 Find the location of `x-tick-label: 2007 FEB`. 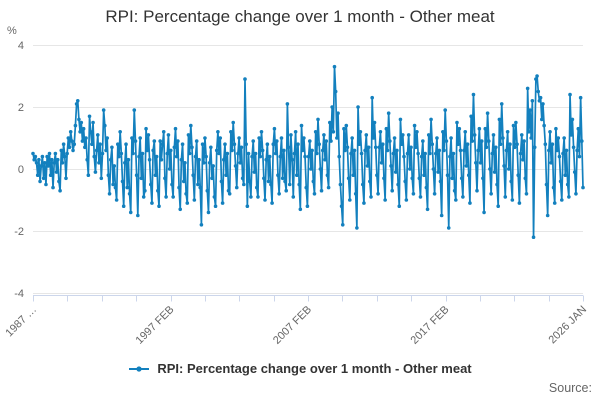

x-tick-label: 2007 FEB is located at coordinates (292, 325).